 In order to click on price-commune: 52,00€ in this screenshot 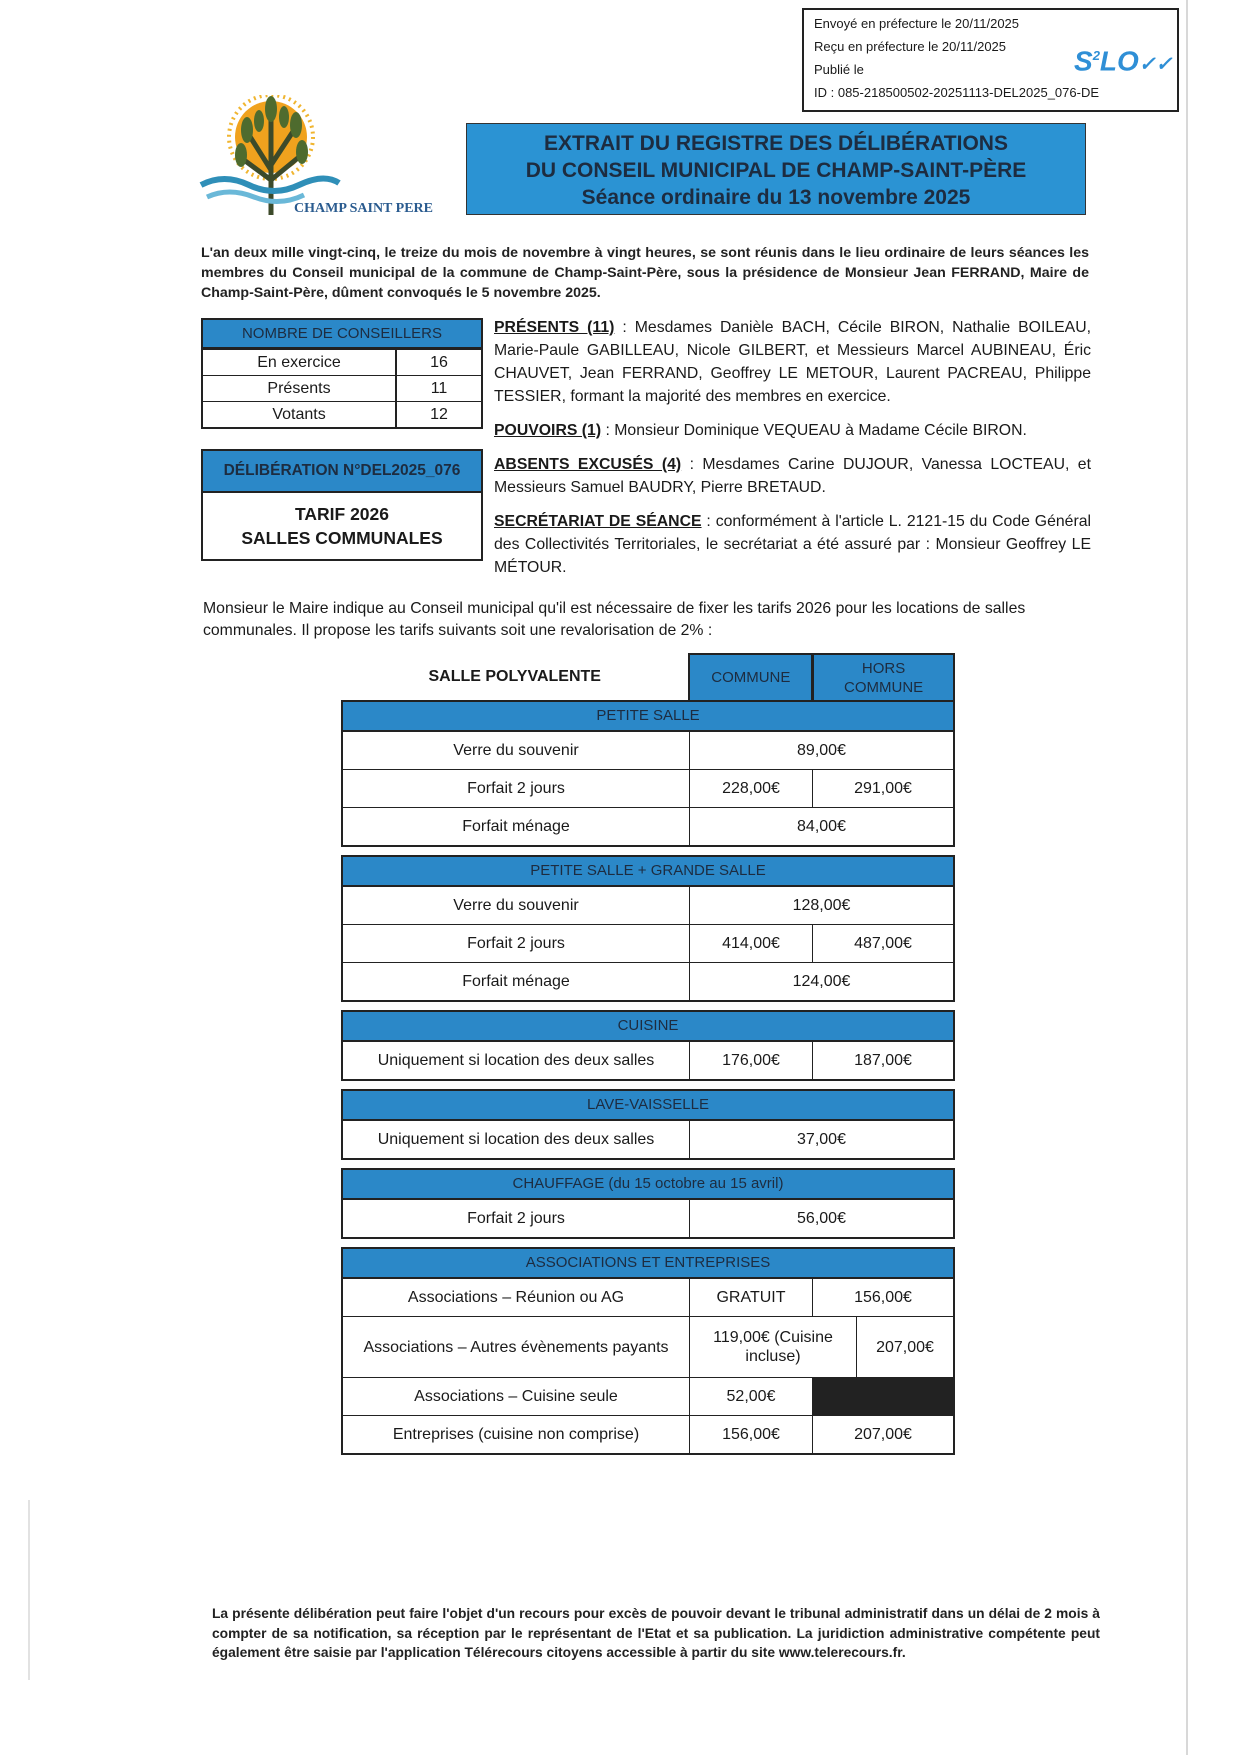, I will do `click(751, 1396)`.